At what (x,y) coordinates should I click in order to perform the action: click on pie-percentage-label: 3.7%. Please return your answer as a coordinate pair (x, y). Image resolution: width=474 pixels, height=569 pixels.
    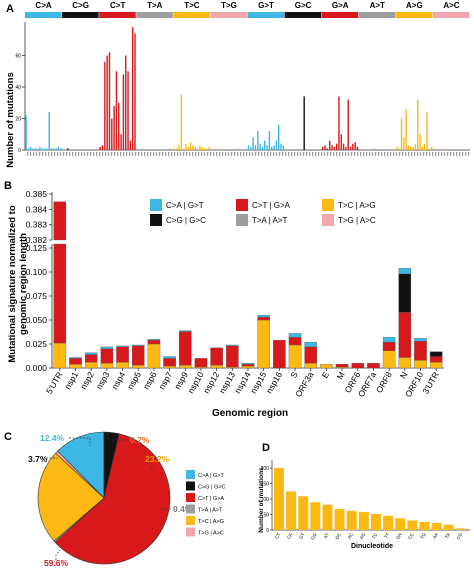
    Looking at the image, I should click on (38, 459).